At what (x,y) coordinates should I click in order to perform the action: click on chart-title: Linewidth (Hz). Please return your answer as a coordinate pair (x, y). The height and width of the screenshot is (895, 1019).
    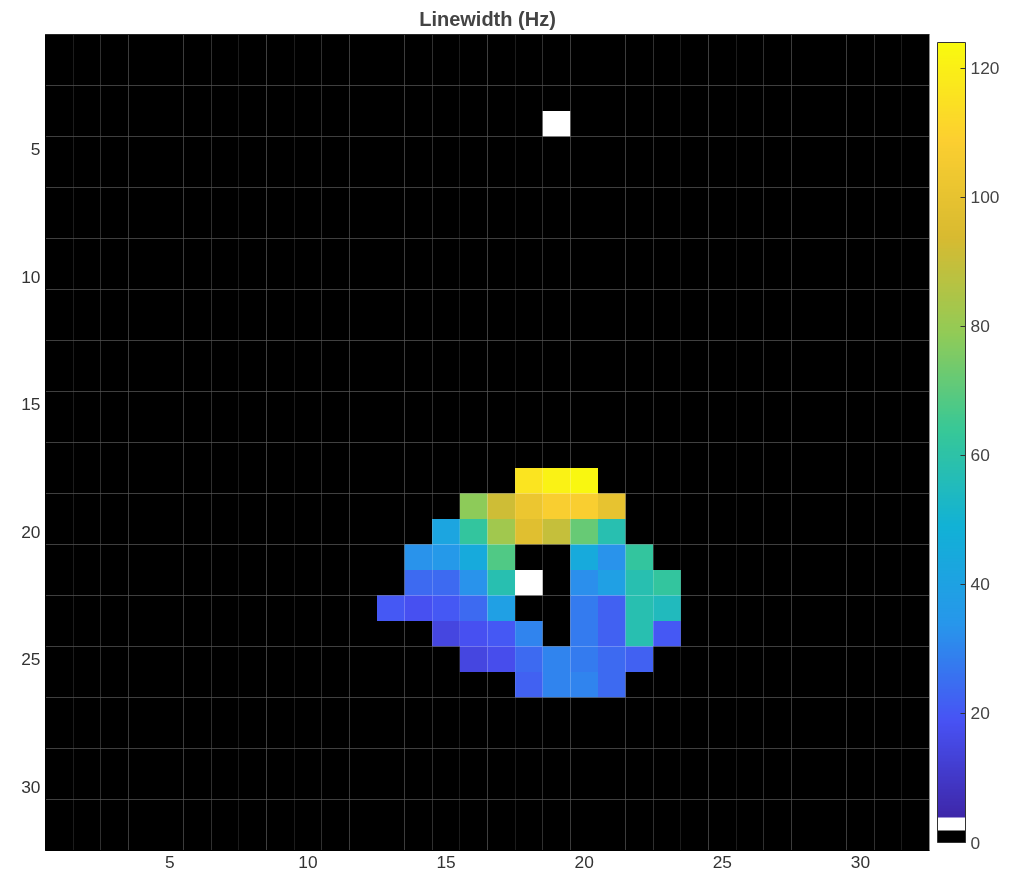
    Looking at the image, I should click on (487, 18).